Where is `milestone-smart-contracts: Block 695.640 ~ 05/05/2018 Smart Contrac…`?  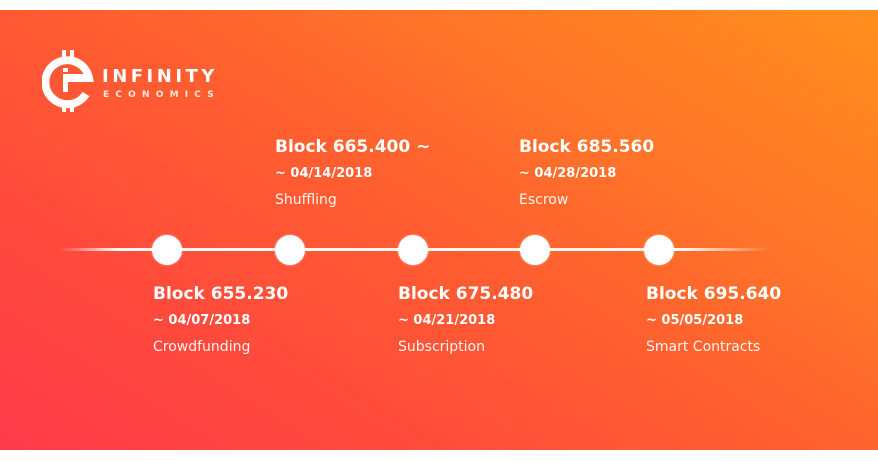
milestone-smart-contracts: Block 695.640 ~ 05/05/2018 Smart Contrac… is located at coordinates (713, 319).